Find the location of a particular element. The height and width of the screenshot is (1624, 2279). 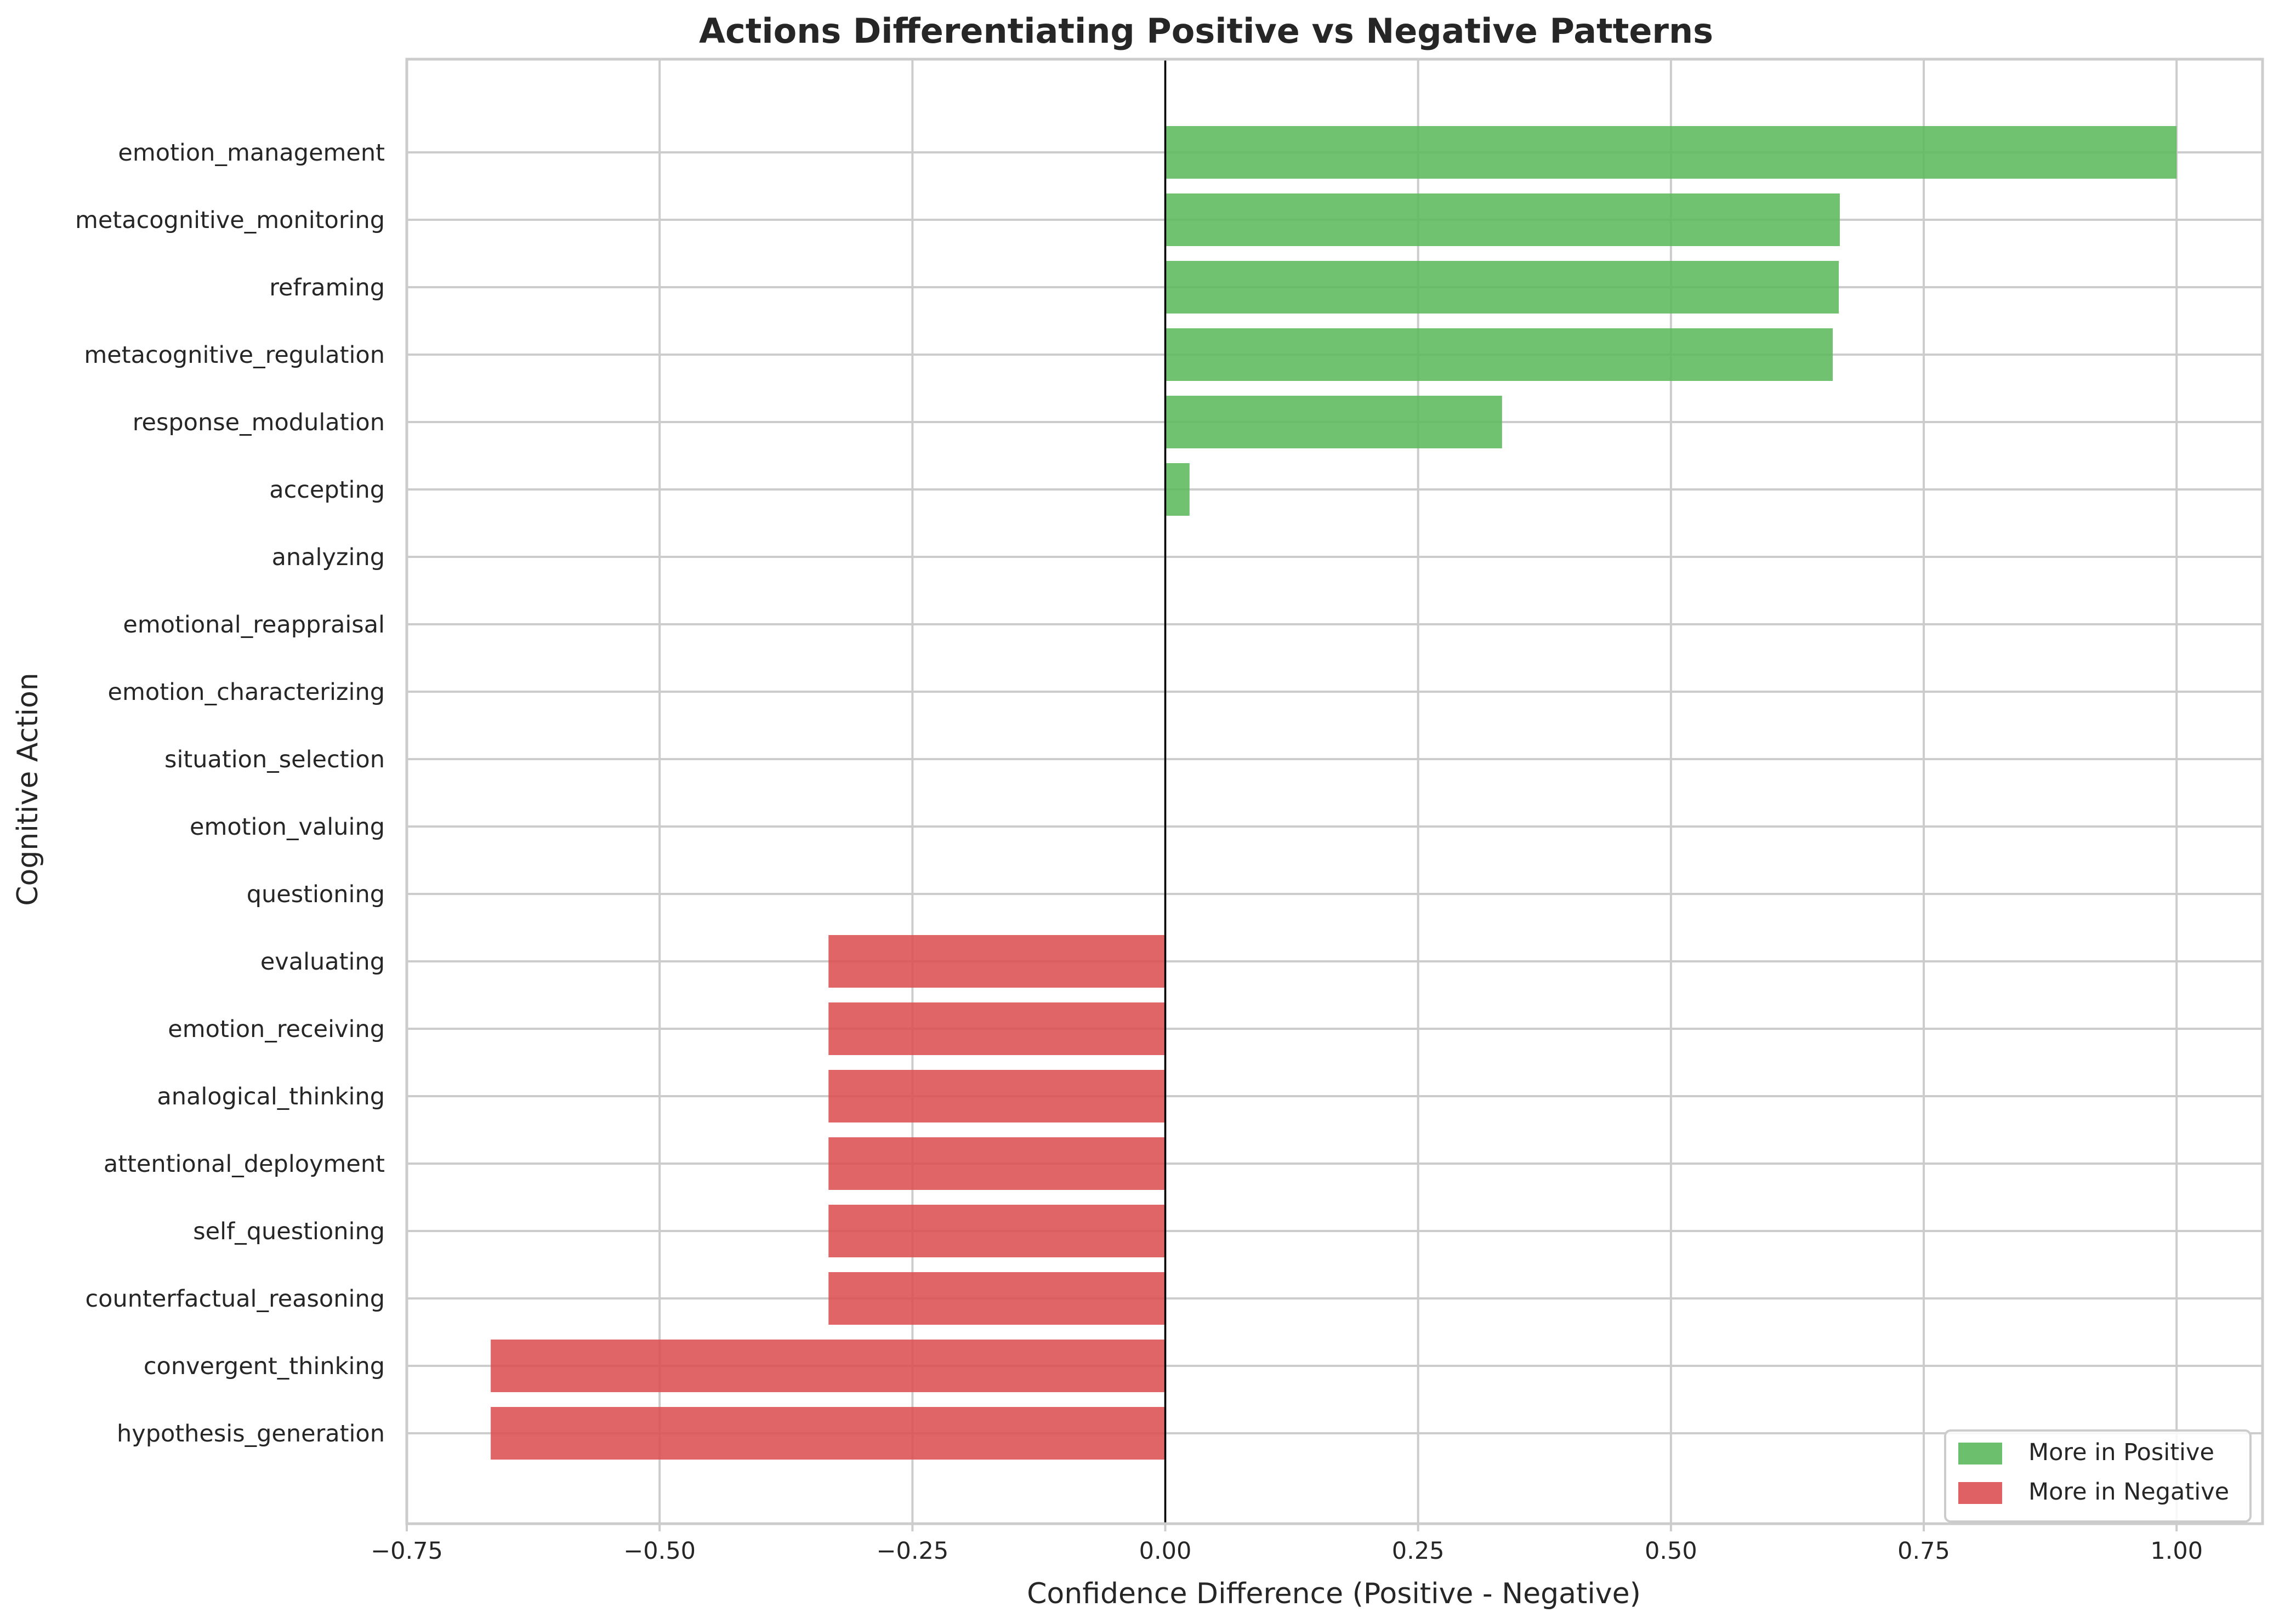

bar-analogical_thinking is located at coordinates (997, 1096).